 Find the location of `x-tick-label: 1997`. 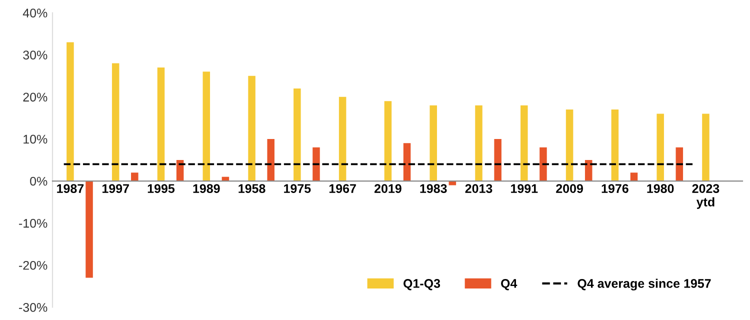

x-tick-label: 1997 is located at coordinates (115, 188).